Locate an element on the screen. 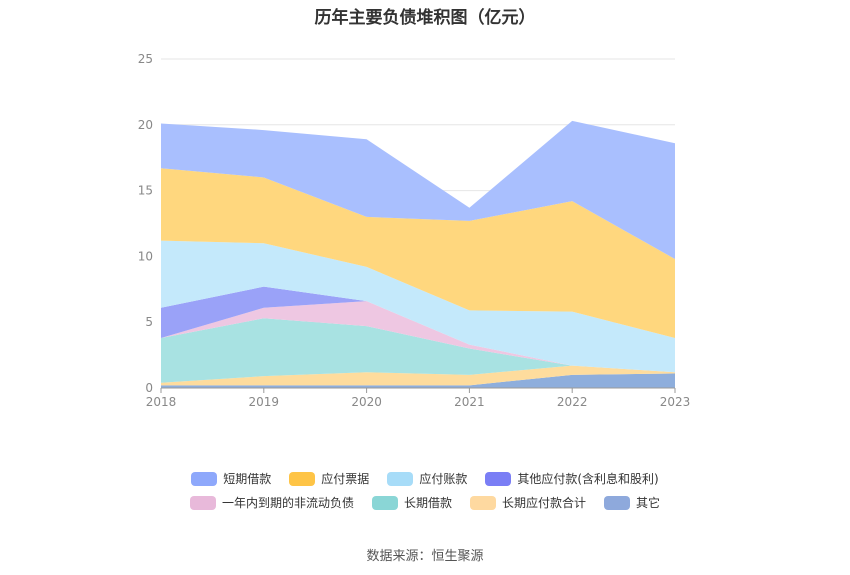 The width and height of the screenshot is (850, 575). legend-label: 短期借款 is located at coordinates (247, 479).